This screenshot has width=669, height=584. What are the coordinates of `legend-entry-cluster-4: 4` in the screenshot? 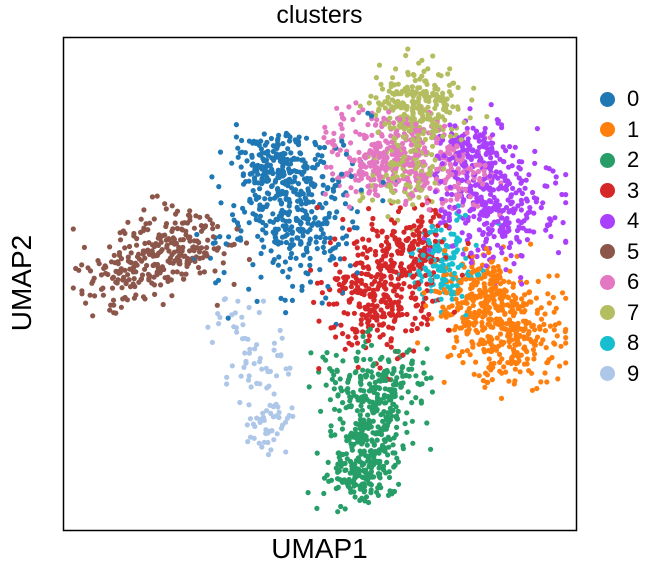 It's located at (619, 221).